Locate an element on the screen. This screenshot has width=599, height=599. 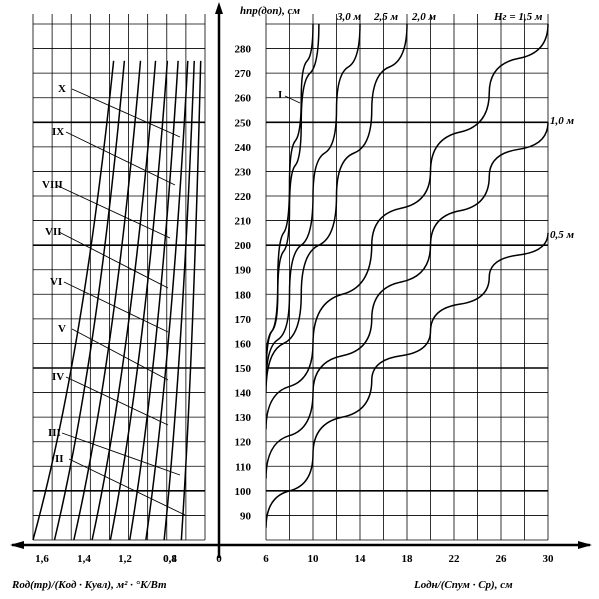
y-tick-label: 140 is located at coordinates (243, 394).